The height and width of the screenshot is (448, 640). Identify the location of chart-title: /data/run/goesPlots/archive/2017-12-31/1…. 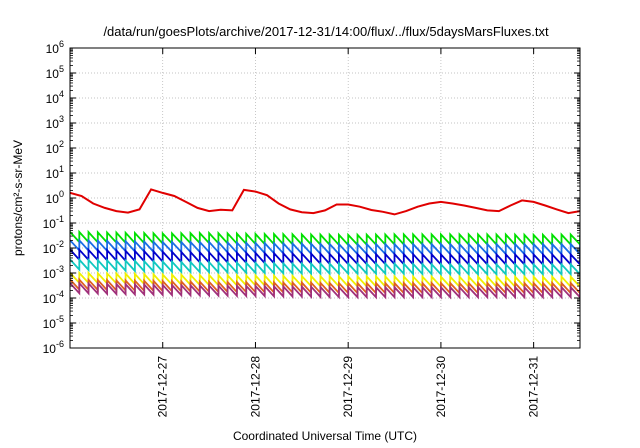
(326, 31).